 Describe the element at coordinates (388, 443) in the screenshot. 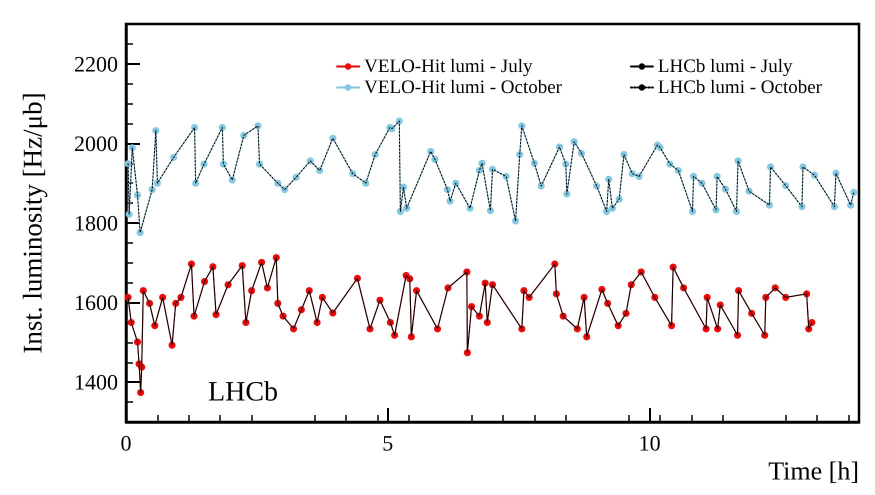

I see `x-tick-label: 5` at that location.